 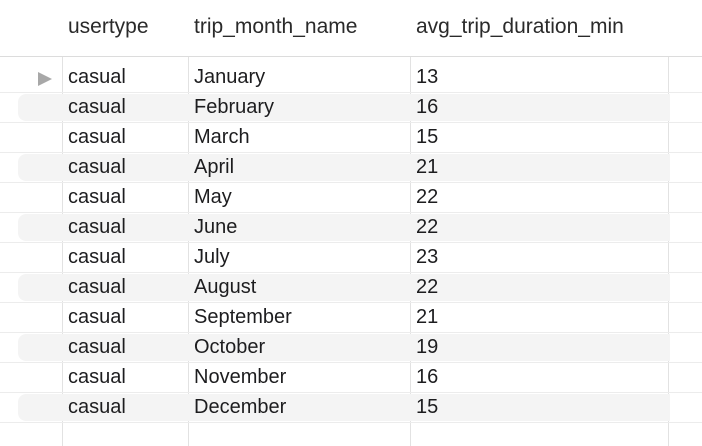 I want to click on table-row: casual March 15, so click(x=351, y=138).